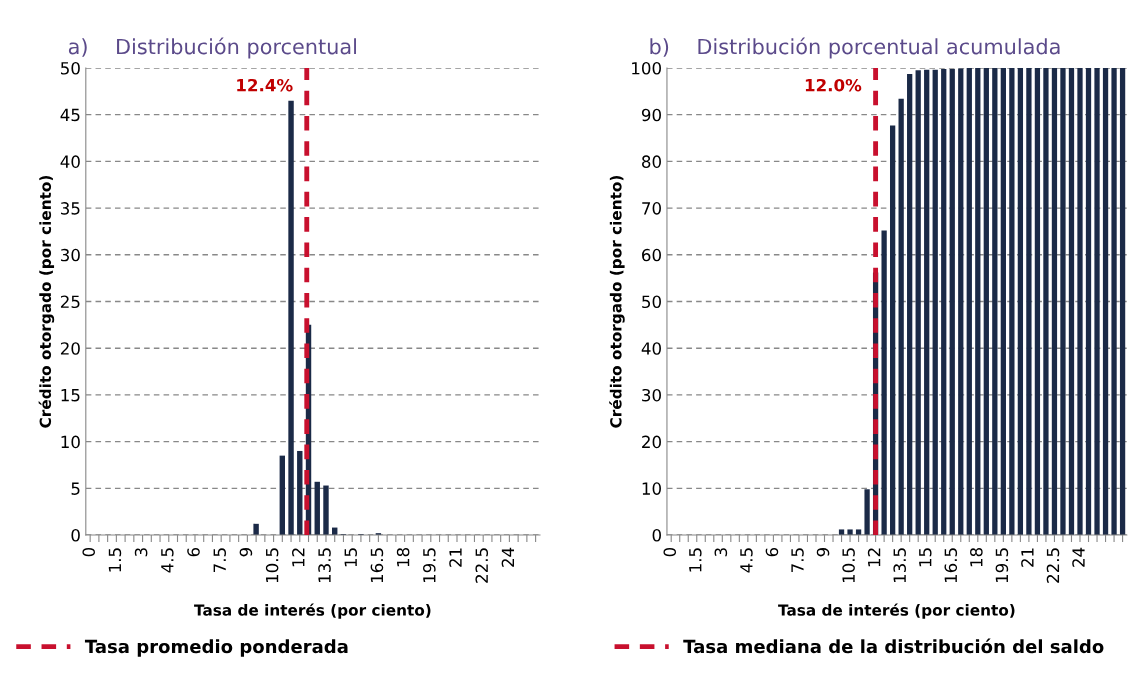 The image size is (1144, 673). Describe the element at coordinates (70, 208) in the screenshot. I see `y-tick-label: 35` at that location.